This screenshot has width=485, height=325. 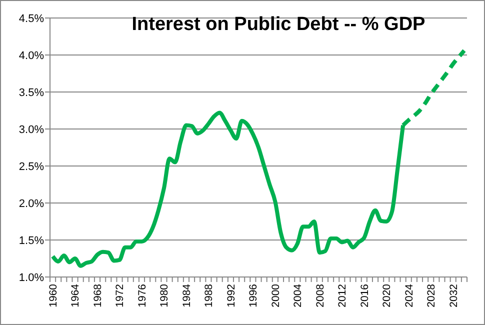 What do you see at coordinates (276, 296) in the screenshot?
I see `x-tick-label: 2000` at bounding box center [276, 296].